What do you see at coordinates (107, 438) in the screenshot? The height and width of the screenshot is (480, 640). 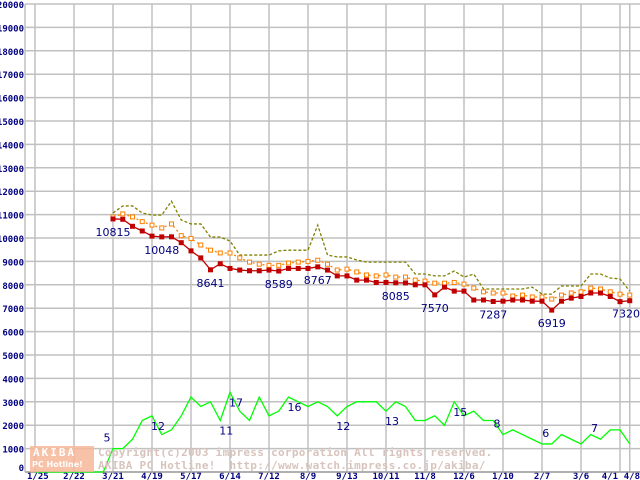 I see `count-label: 5` at bounding box center [107, 438].